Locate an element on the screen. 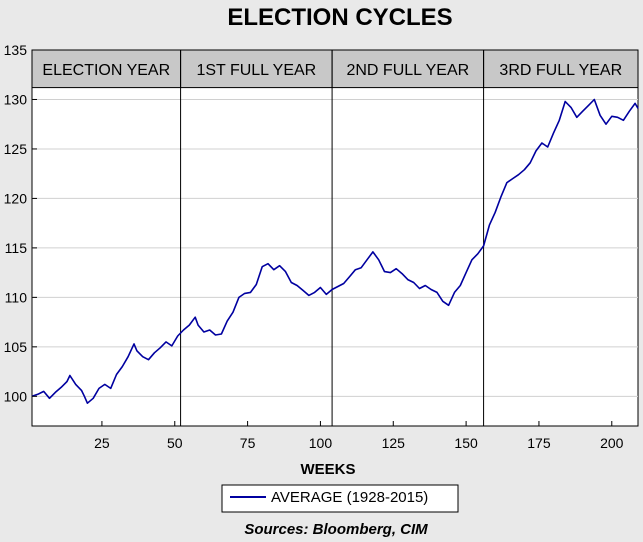  period-band-label: ELECTION YEAR is located at coordinates (106, 70).